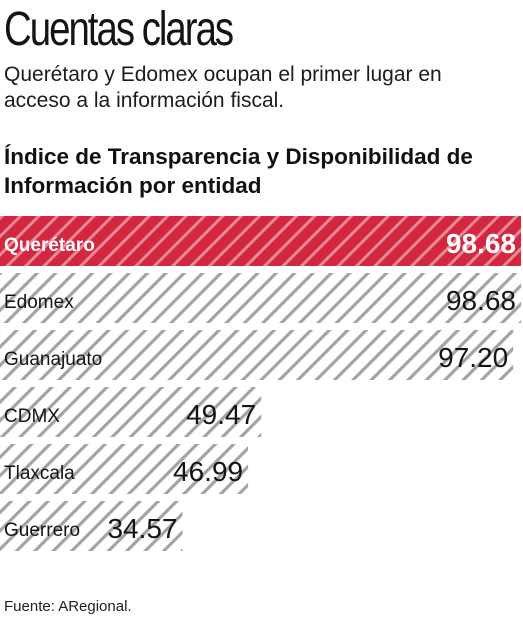 This screenshot has width=523, height=620. Describe the element at coordinates (142, 528) in the screenshot. I see `value-label: 34.57` at that location.